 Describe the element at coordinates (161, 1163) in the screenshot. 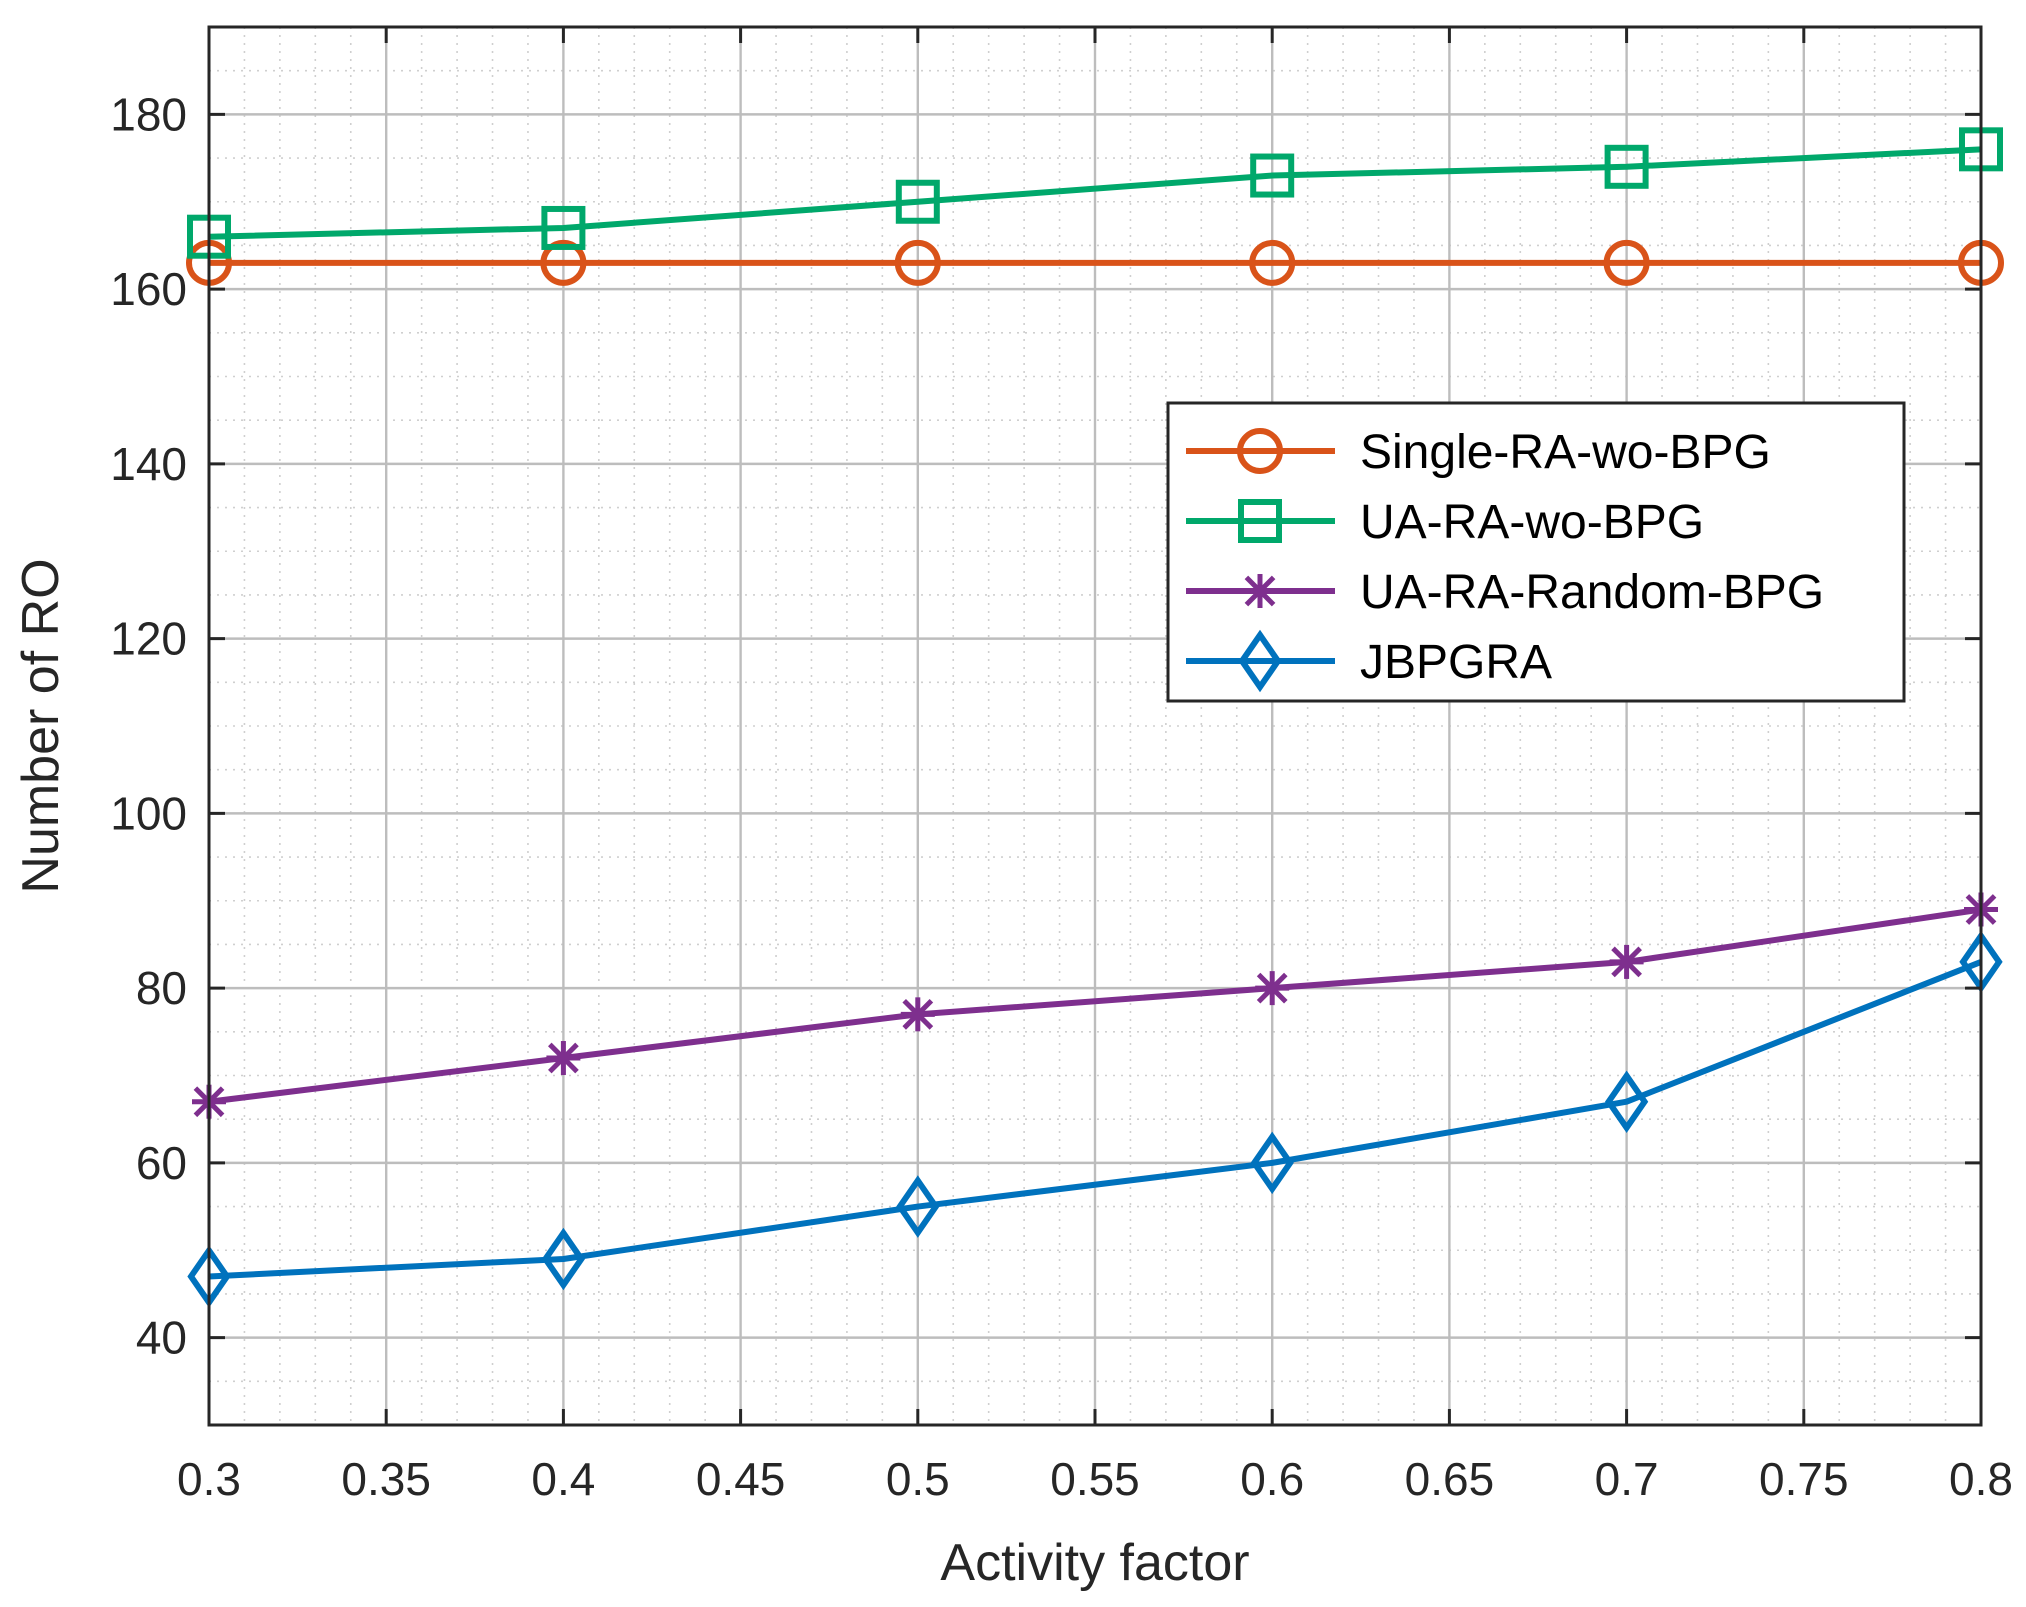

I see `y-tick-label: 60` at that location.